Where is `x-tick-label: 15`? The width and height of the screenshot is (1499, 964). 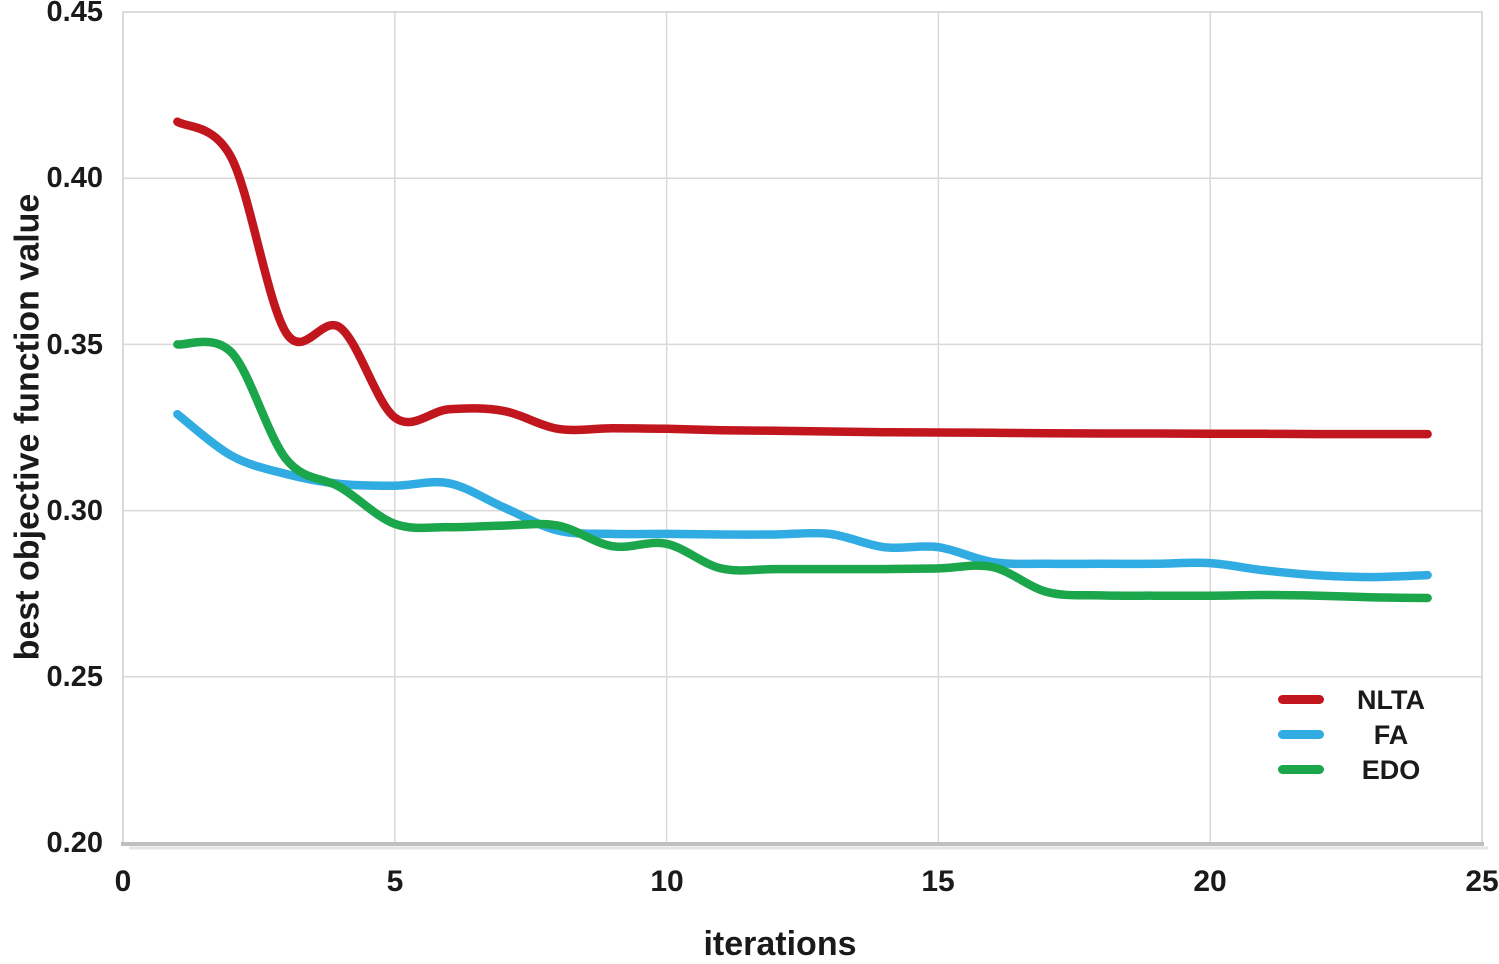 x-tick-label: 15 is located at coordinates (938, 881).